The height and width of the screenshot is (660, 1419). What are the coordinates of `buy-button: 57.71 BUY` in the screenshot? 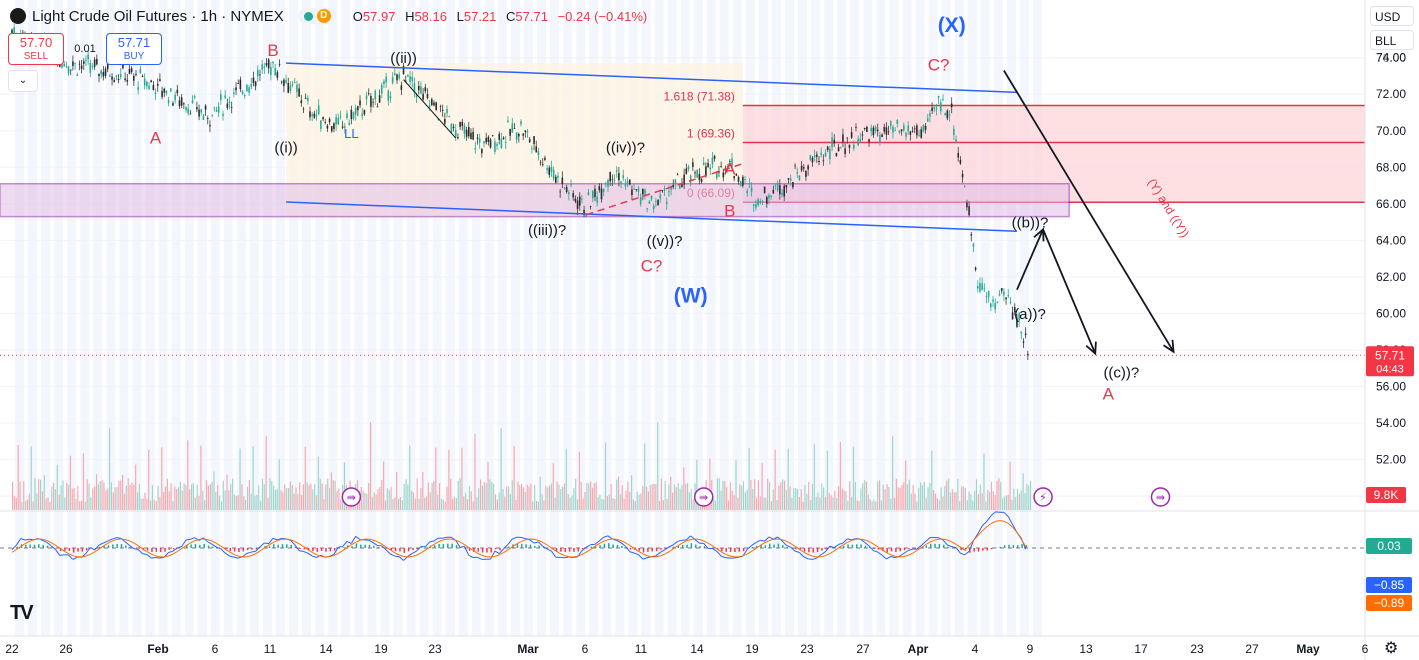 It's located at (134, 49).